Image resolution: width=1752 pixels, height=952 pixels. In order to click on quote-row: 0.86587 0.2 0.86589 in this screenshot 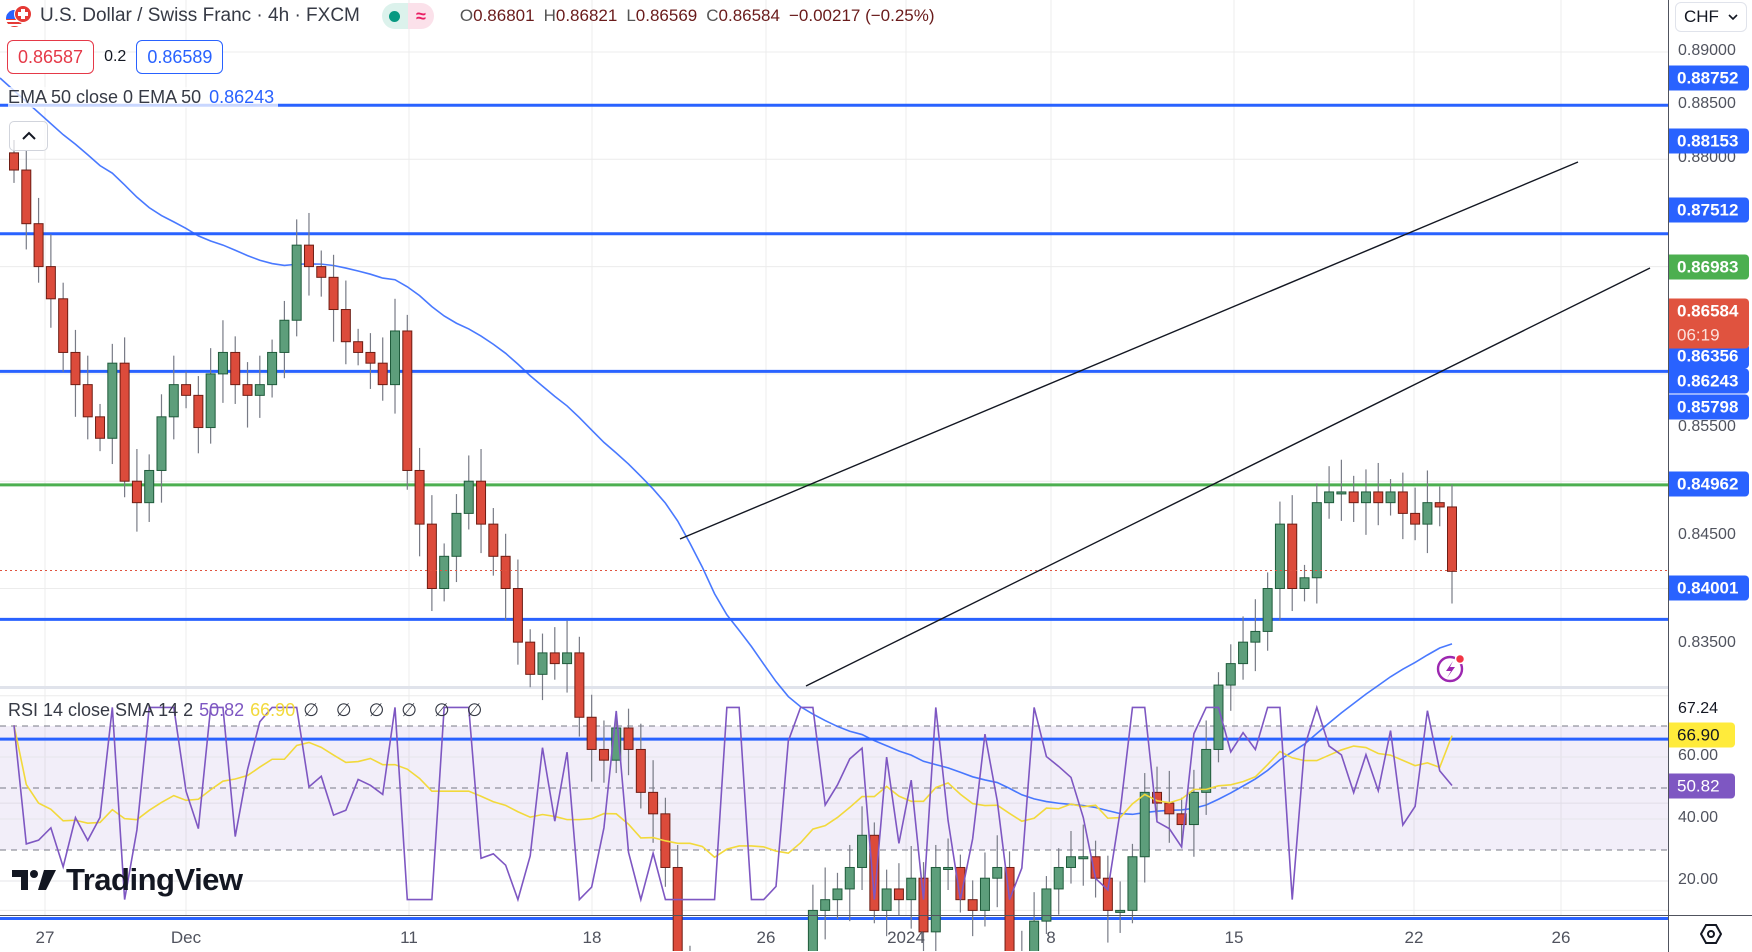, I will do `click(115, 57)`.